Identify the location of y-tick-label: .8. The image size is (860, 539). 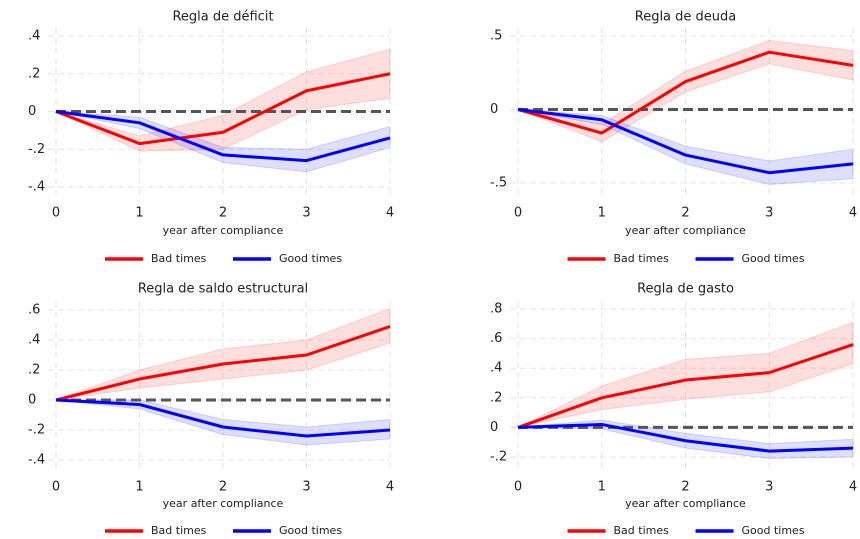
(496, 309).